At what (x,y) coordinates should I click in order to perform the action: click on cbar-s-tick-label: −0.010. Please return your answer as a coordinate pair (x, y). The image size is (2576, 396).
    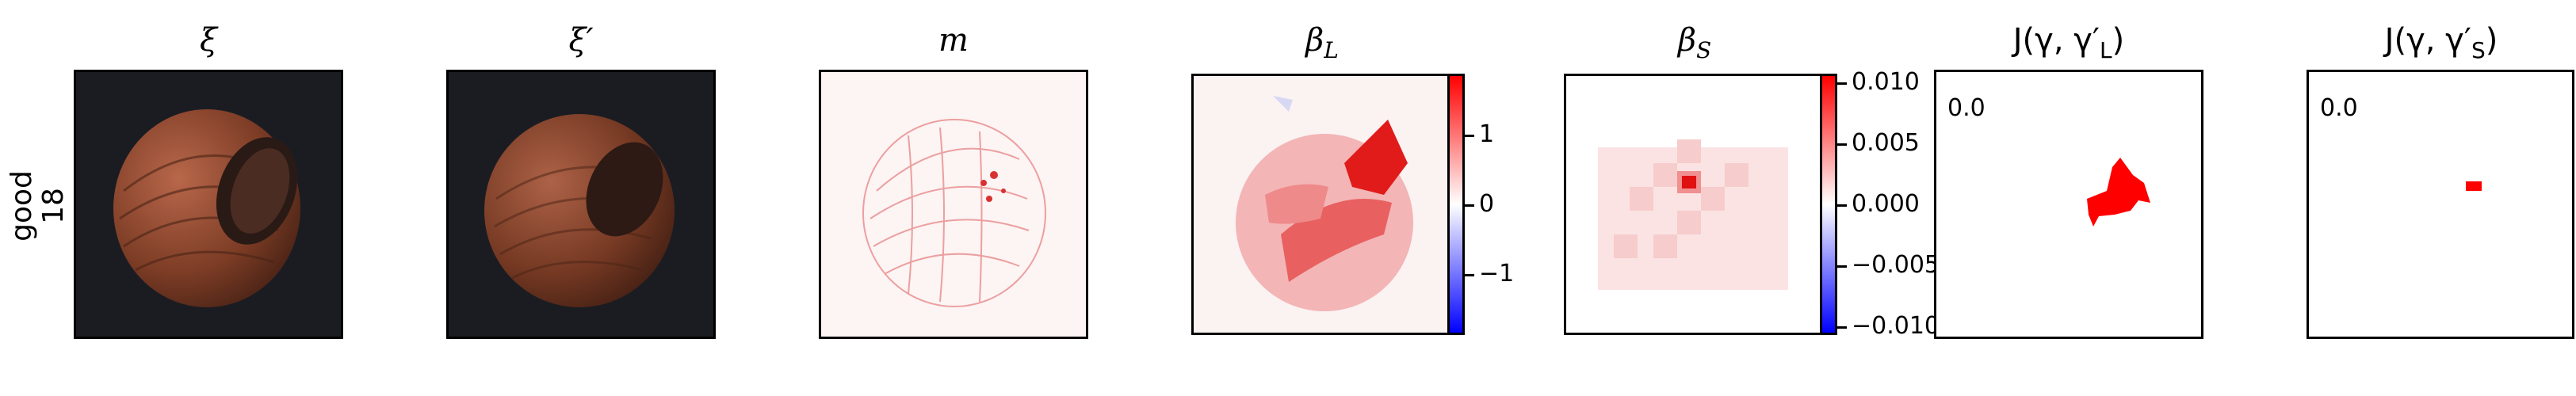
    Looking at the image, I should click on (1896, 326).